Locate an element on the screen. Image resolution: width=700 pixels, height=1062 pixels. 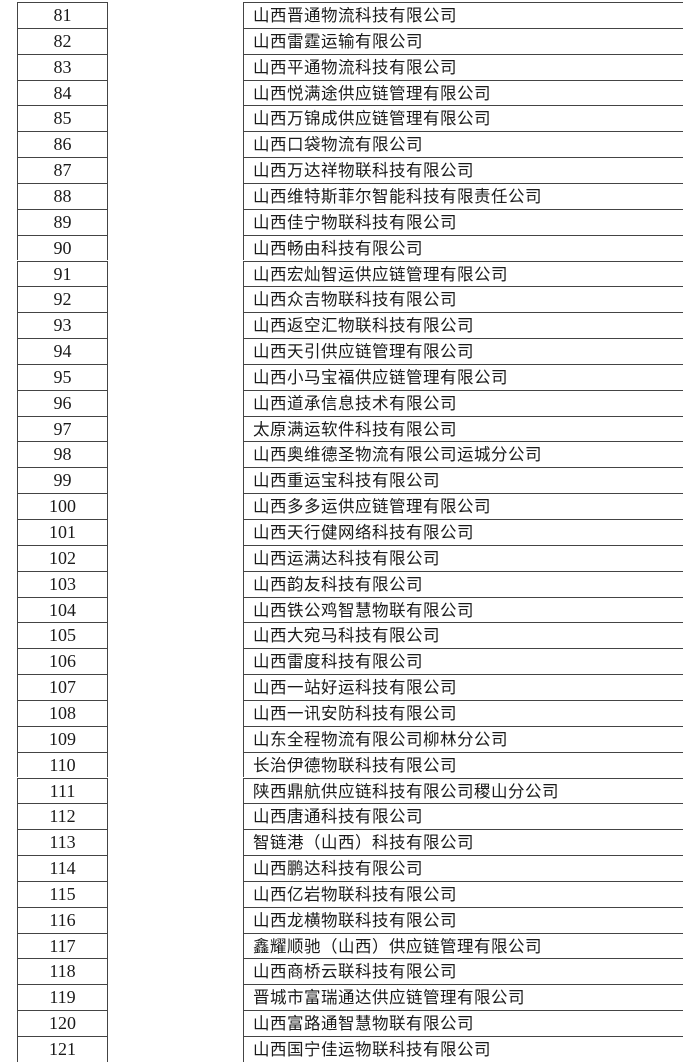
company-name: 山西畅由科技有限公司 is located at coordinates (463, 247).